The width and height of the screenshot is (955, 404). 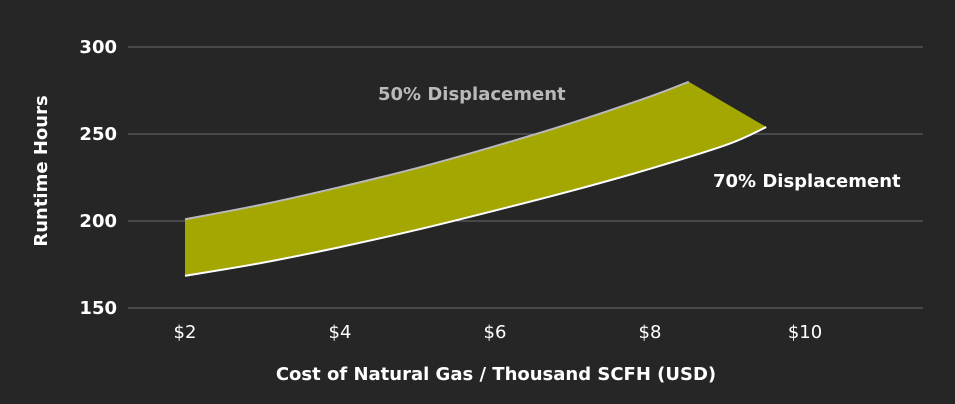 I want to click on x-tick-label-4: $4, so click(x=340, y=332).